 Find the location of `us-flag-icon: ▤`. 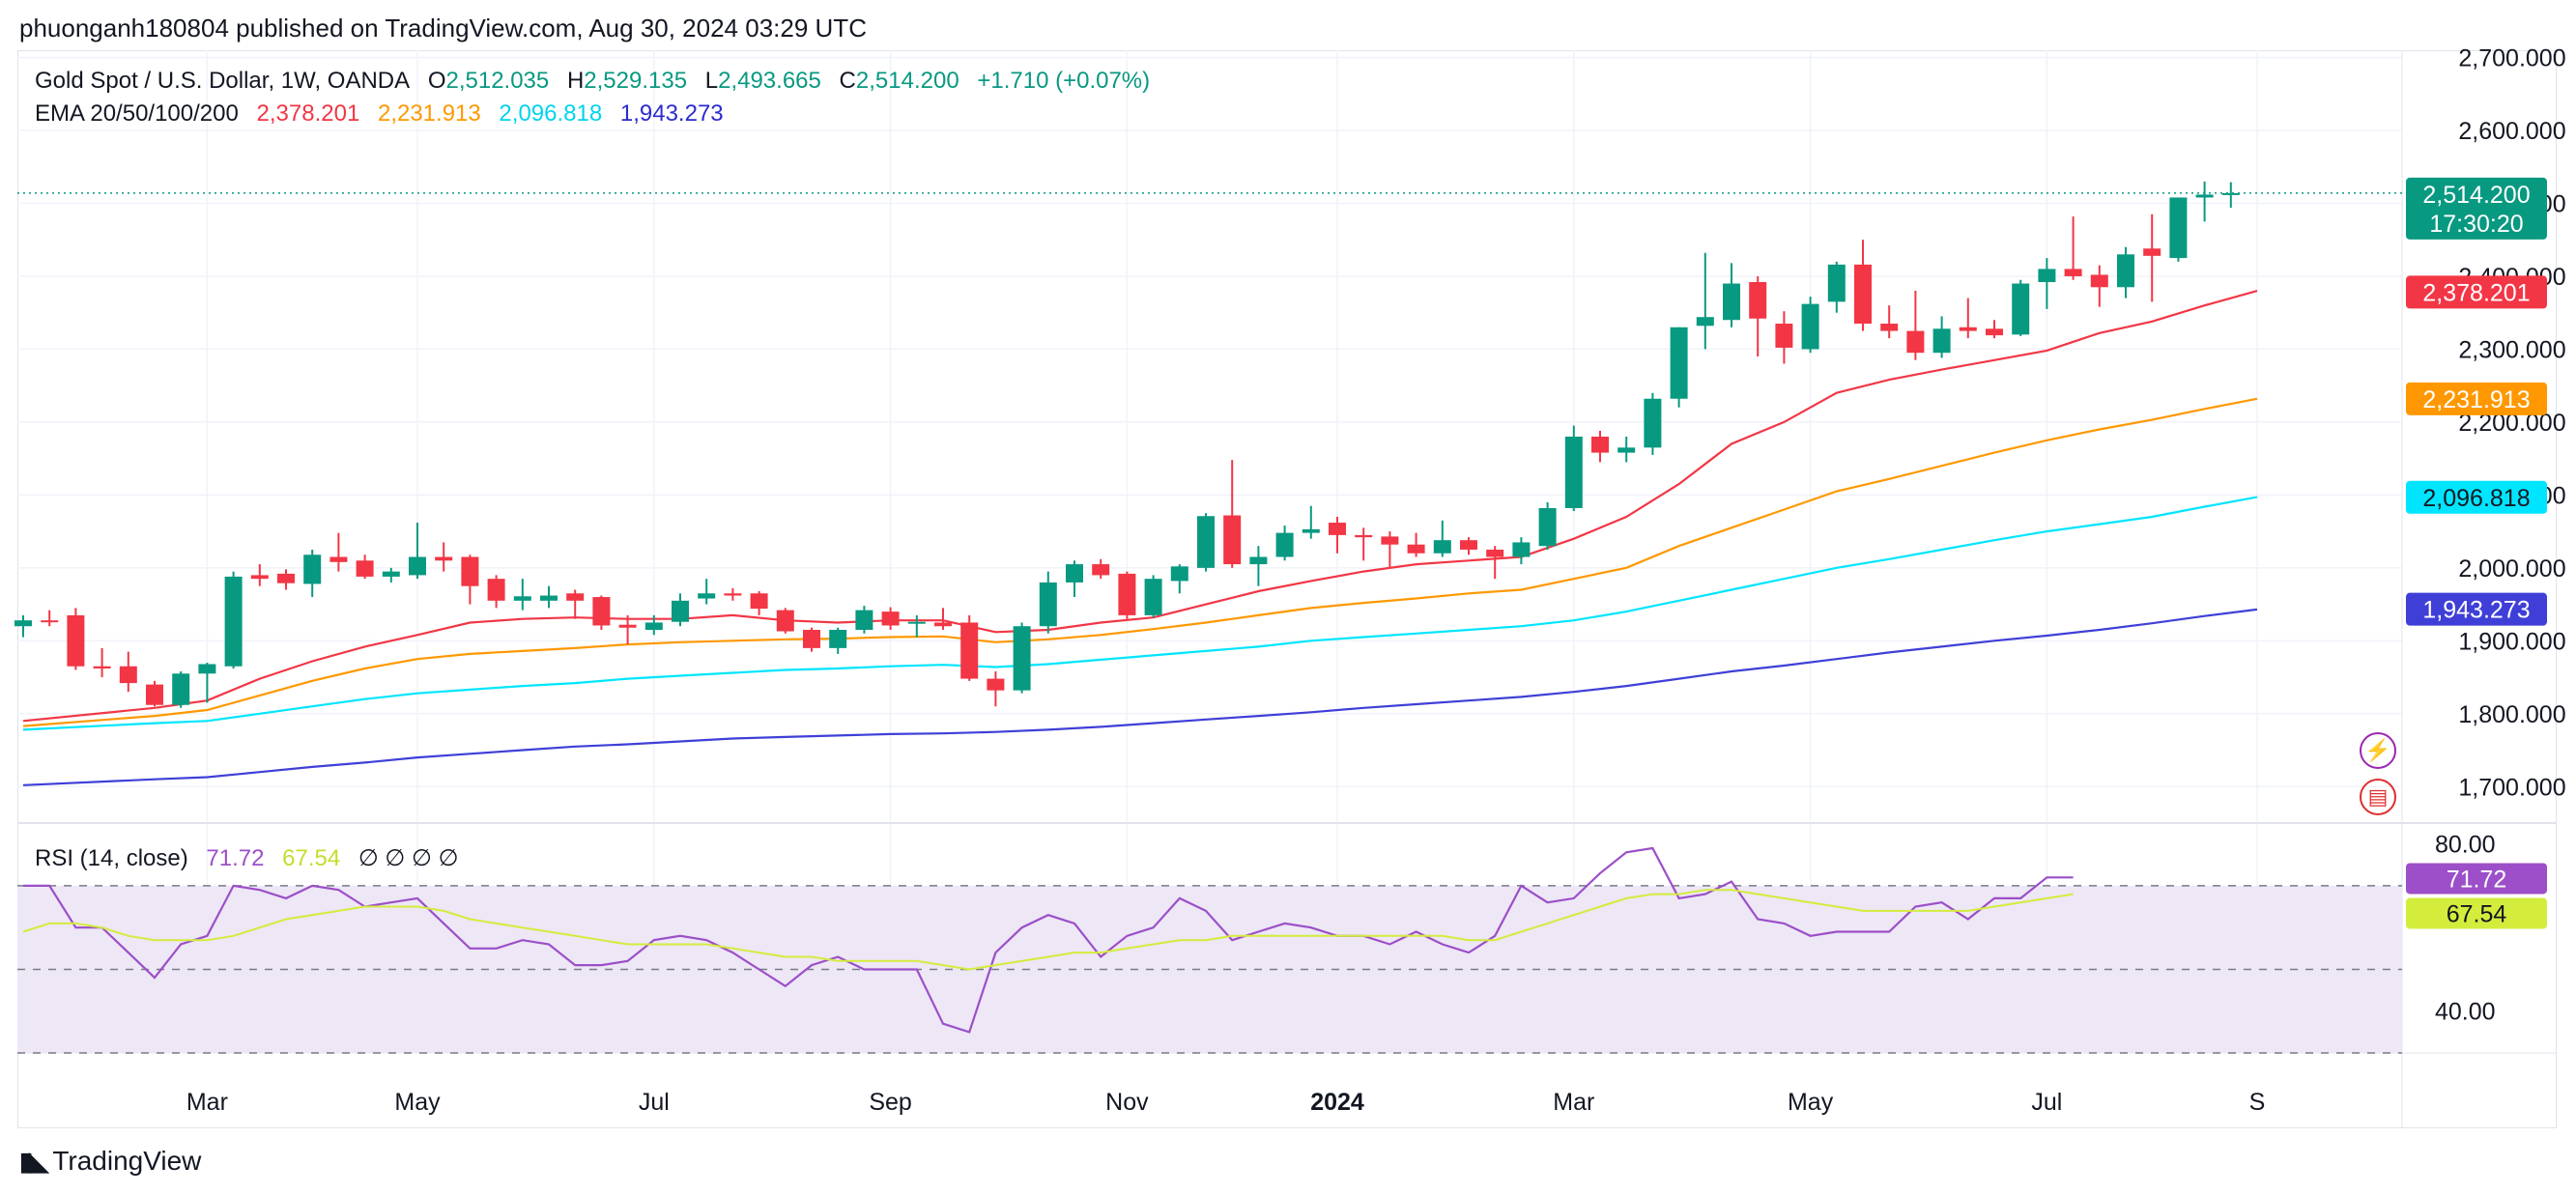

us-flag-icon: ▤ is located at coordinates (2378, 797).